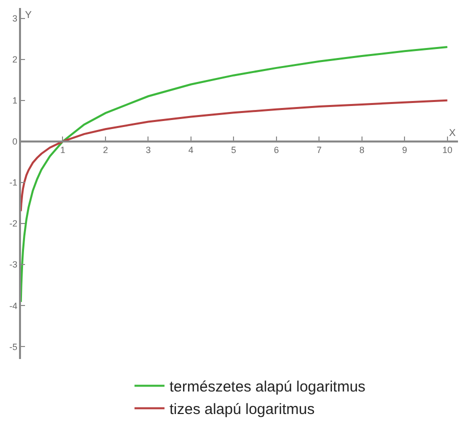 The image size is (466, 433). What do you see at coordinates (361, 149) in the screenshot?
I see `x-tick-label: 8` at bounding box center [361, 149].